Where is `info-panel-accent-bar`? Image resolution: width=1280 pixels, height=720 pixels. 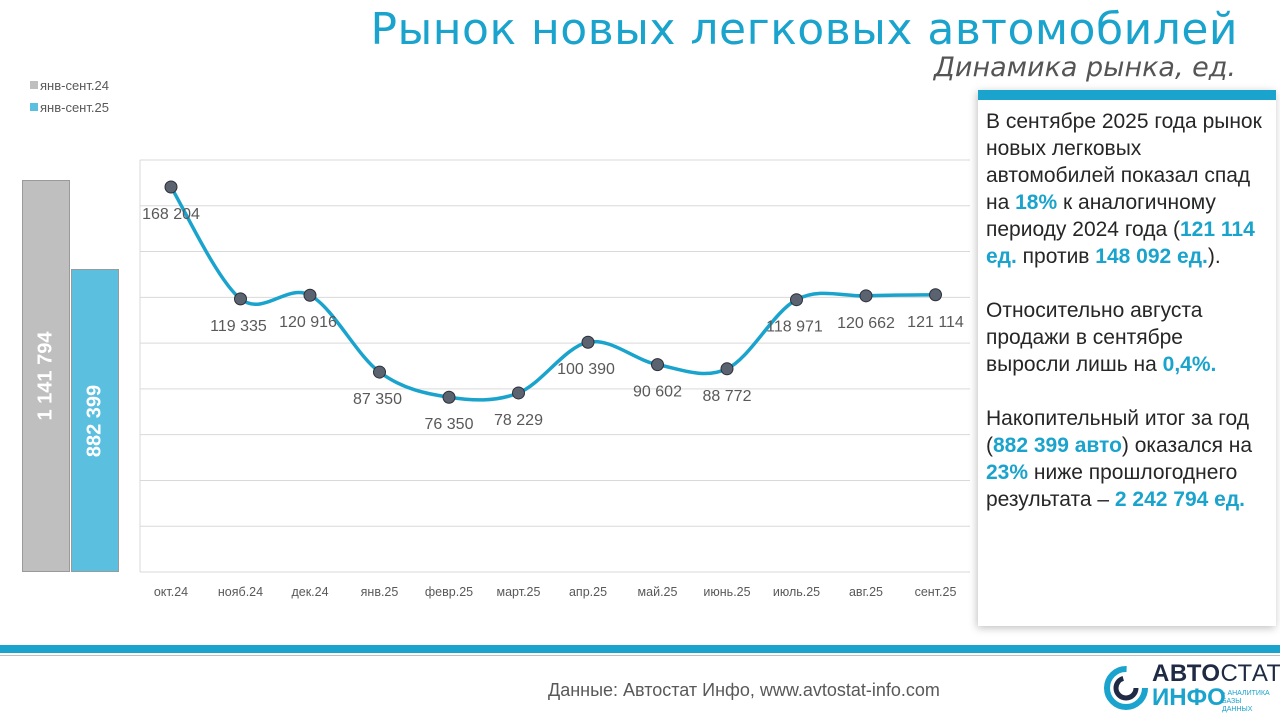 info-panel-accent-bar is located at coordinates (1127, 95).